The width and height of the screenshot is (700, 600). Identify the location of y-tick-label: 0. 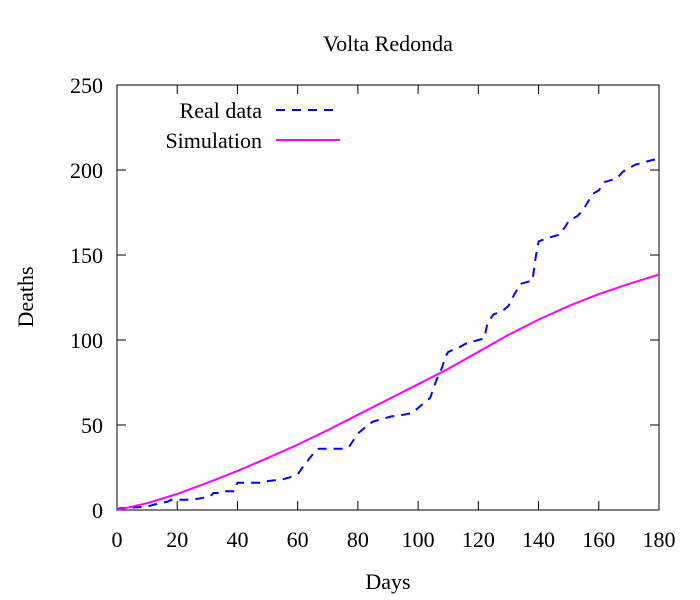
(97, 510).